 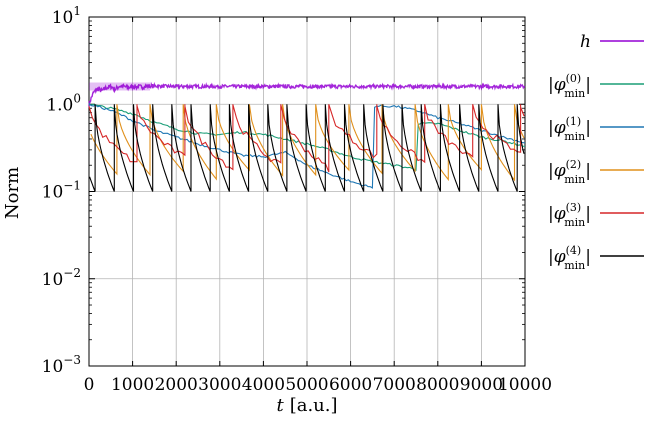 I want to click on series-line-h, so click(x=307, y=94).